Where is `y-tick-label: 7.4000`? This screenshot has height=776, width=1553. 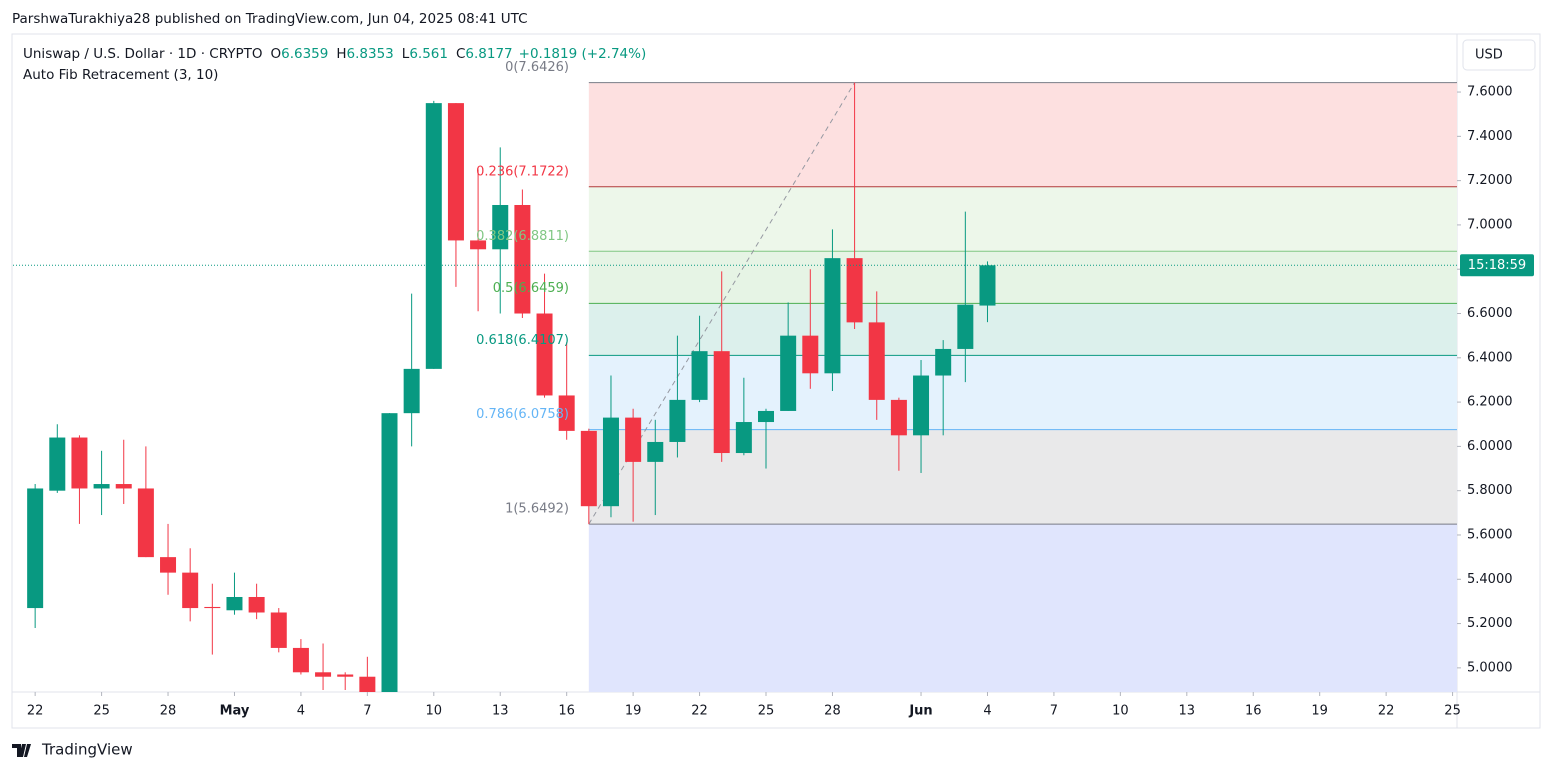
y-tick-label: 7.4000 is located at coordinates (1490, 136).